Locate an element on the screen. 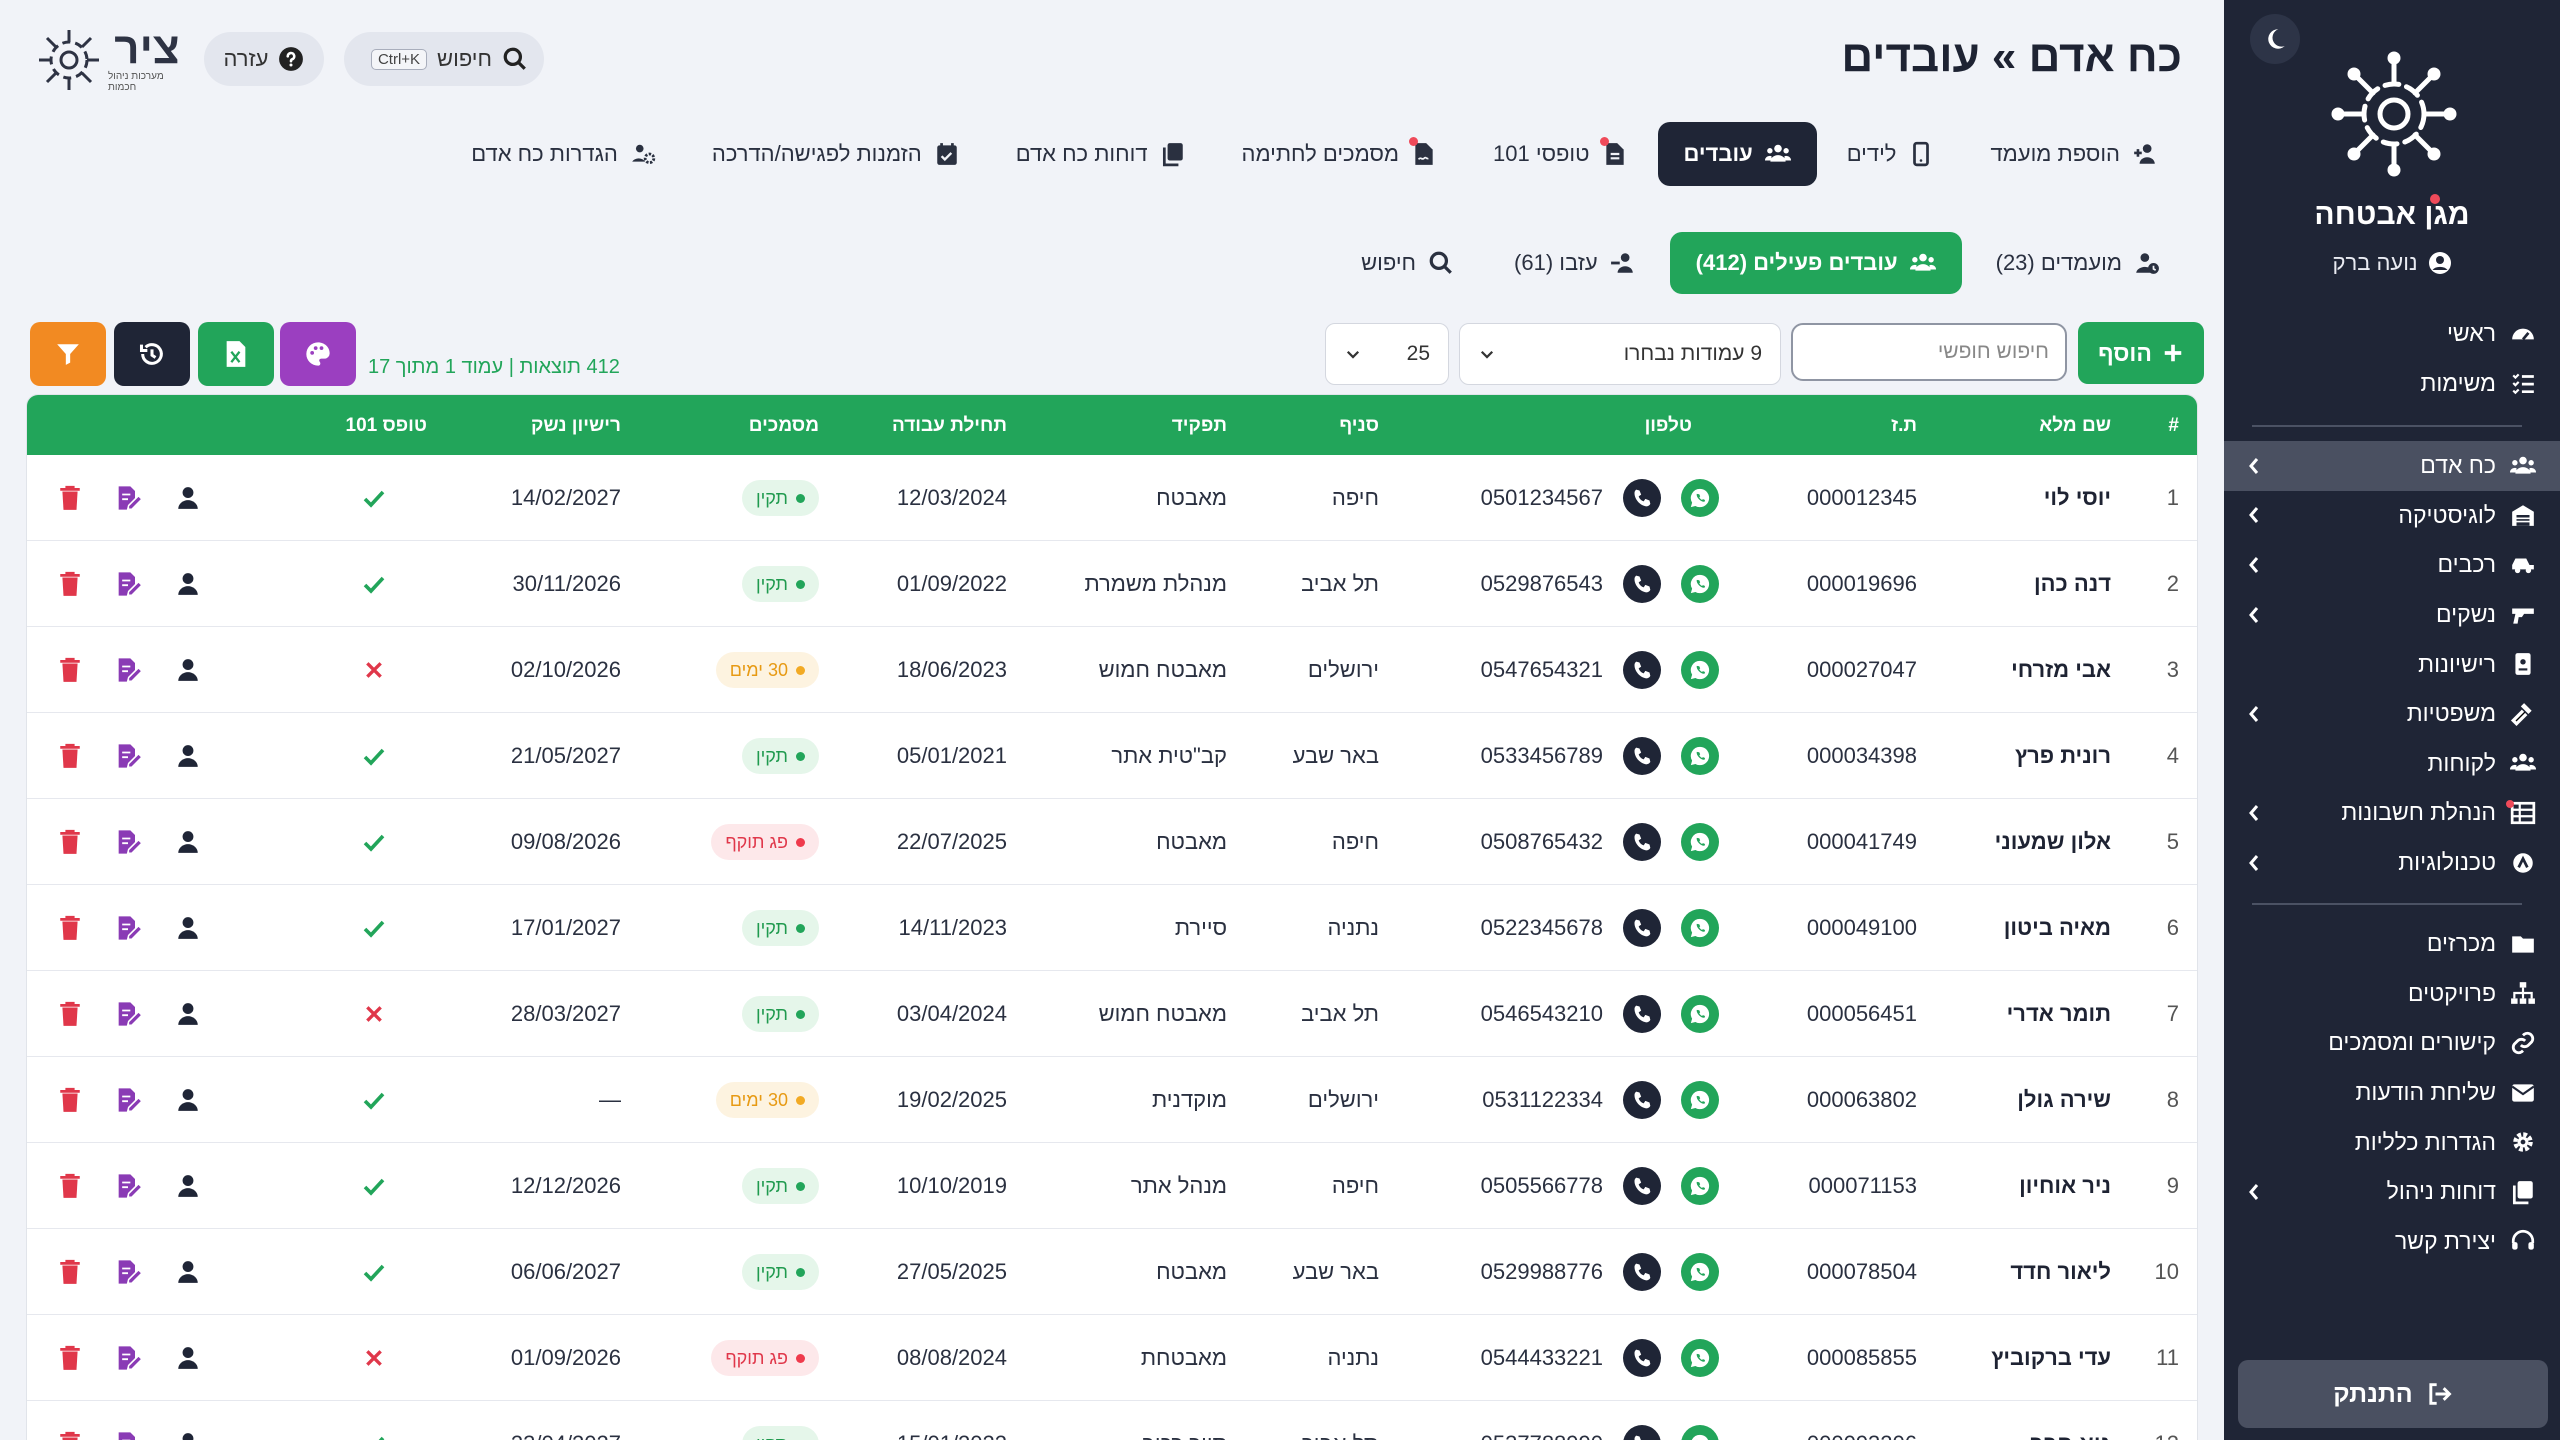  employee-name: ליאור חדד is located at coordinates (2060, 1271).